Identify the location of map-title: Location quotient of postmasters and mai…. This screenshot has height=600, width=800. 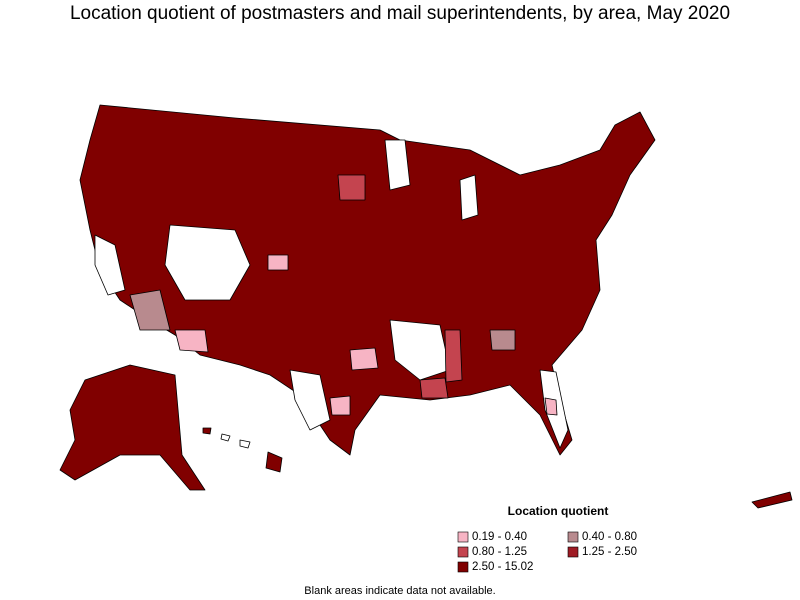
(400, 13).